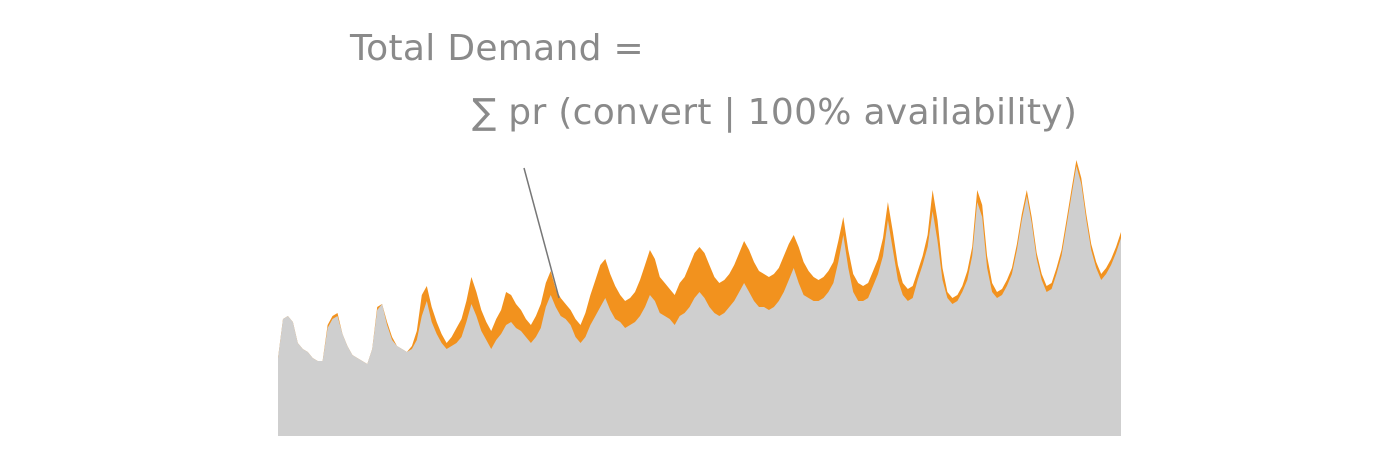 The height and width of the screenshot is (450, 1400). I want to click on annotation-leader-line, so click(541, 233).